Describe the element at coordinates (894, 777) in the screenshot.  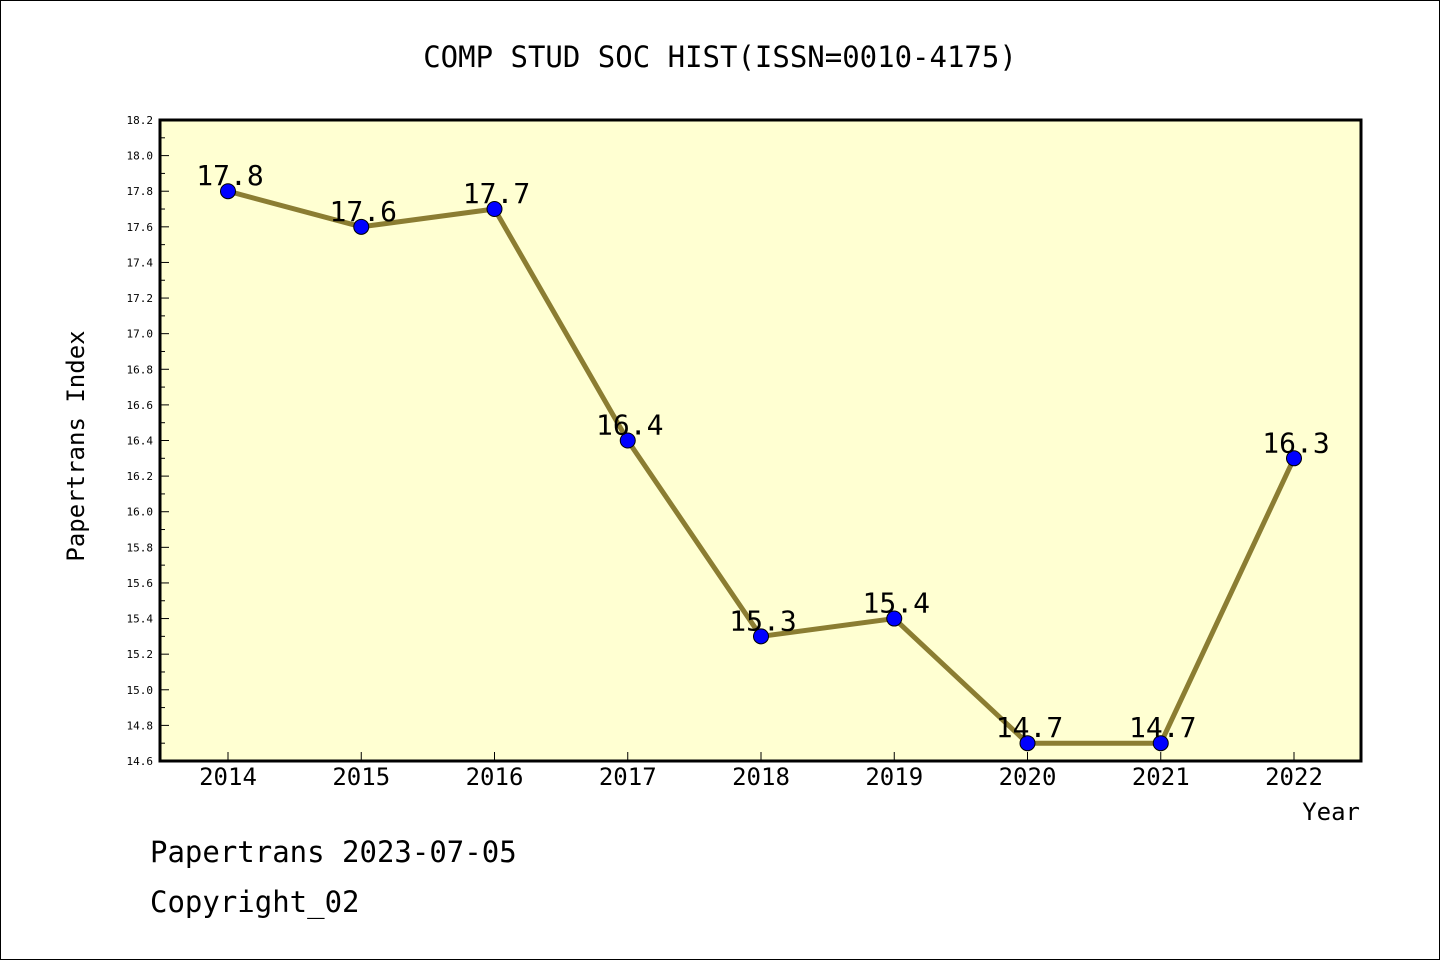
I see `x-tick-label: 2019` at that location.